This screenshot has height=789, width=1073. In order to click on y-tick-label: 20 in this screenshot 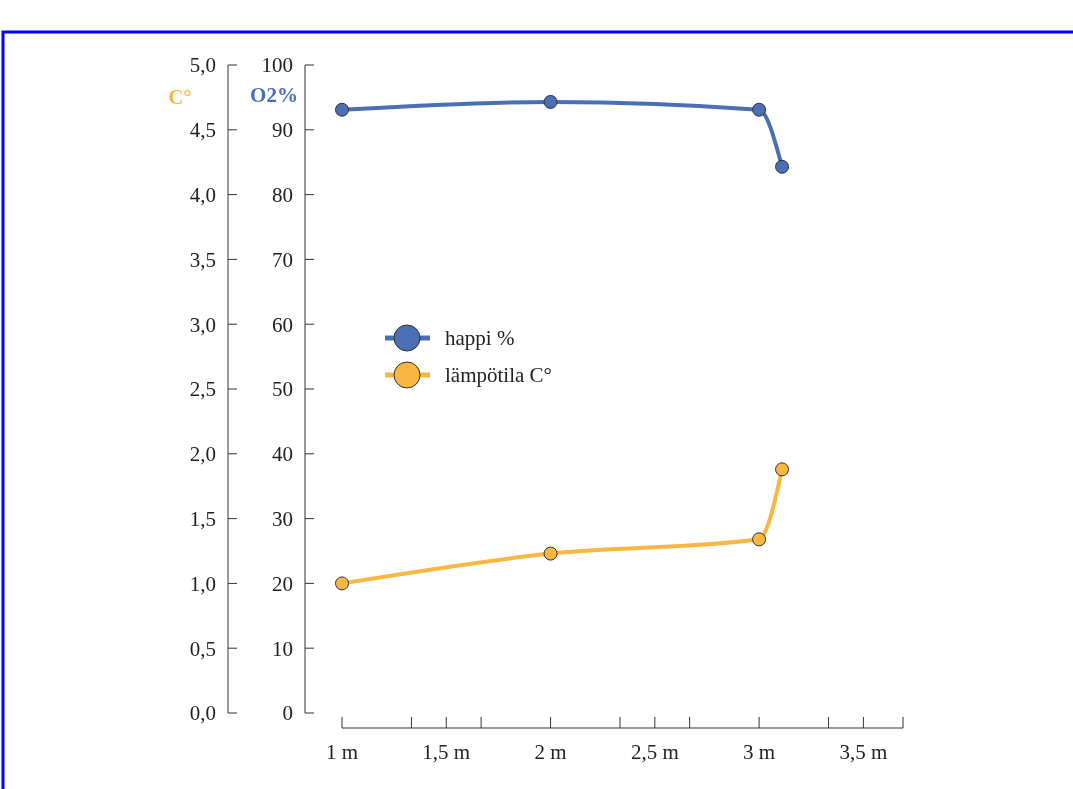, I will do `click(282, 583)`.